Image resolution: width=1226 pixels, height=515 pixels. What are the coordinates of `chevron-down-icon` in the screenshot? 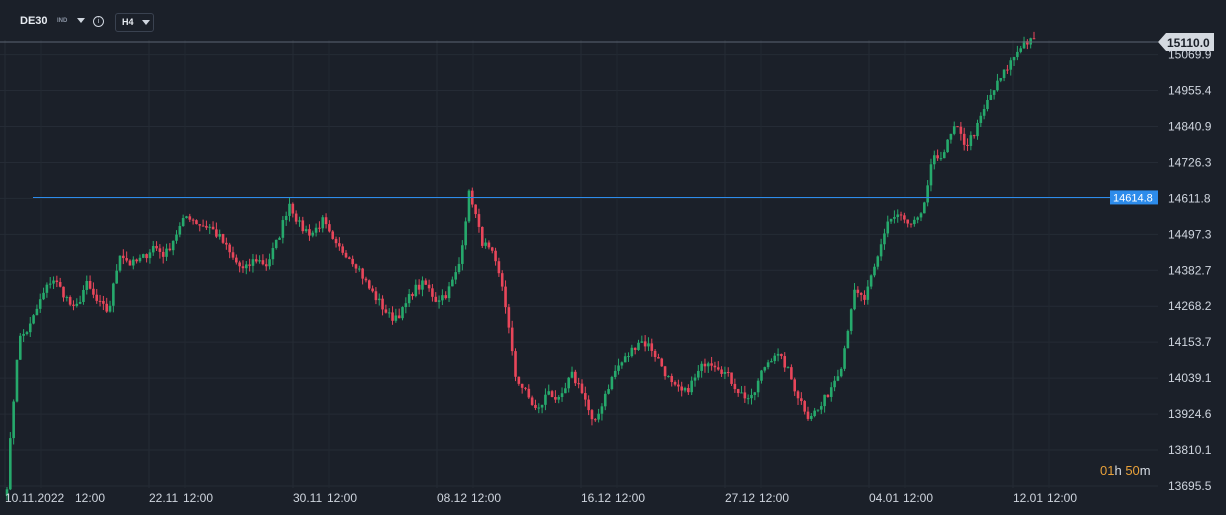 It's located at (146, 22).